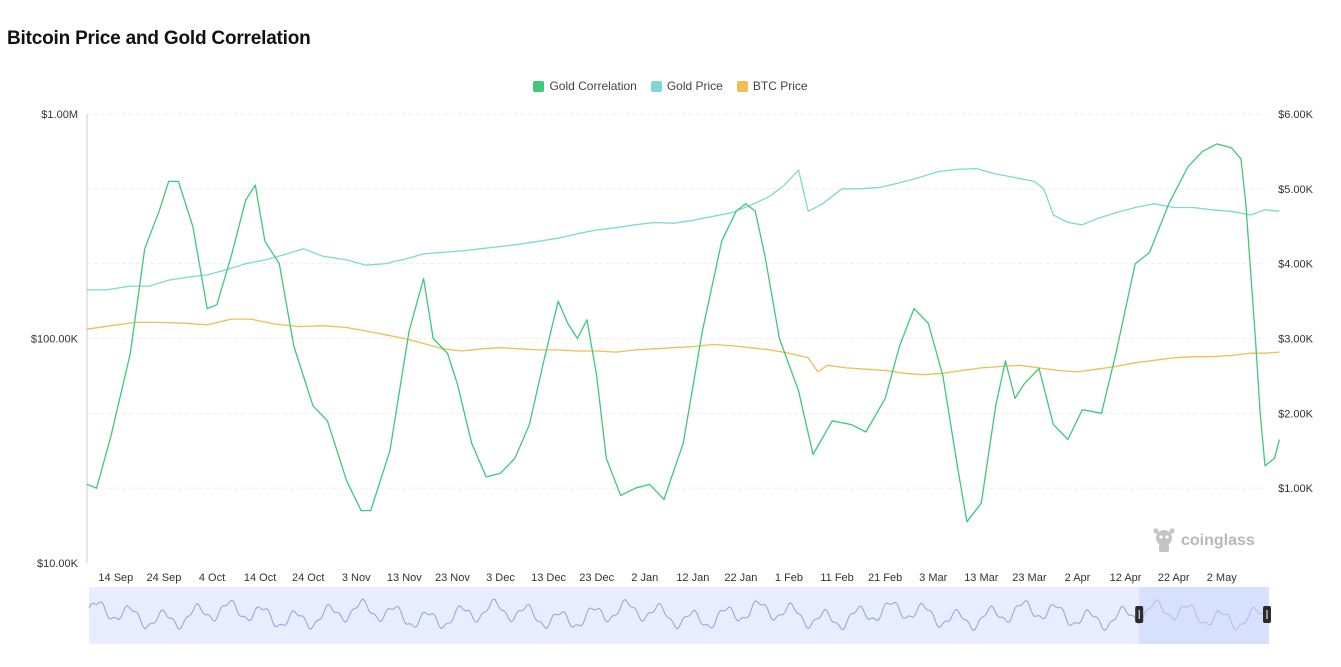 The height and width of the screenshot is (667, 1341). What do you see at coordinates (1204, 615) in the screenshot?
I see `navigator-selection` at bounding box center [1204, 615].